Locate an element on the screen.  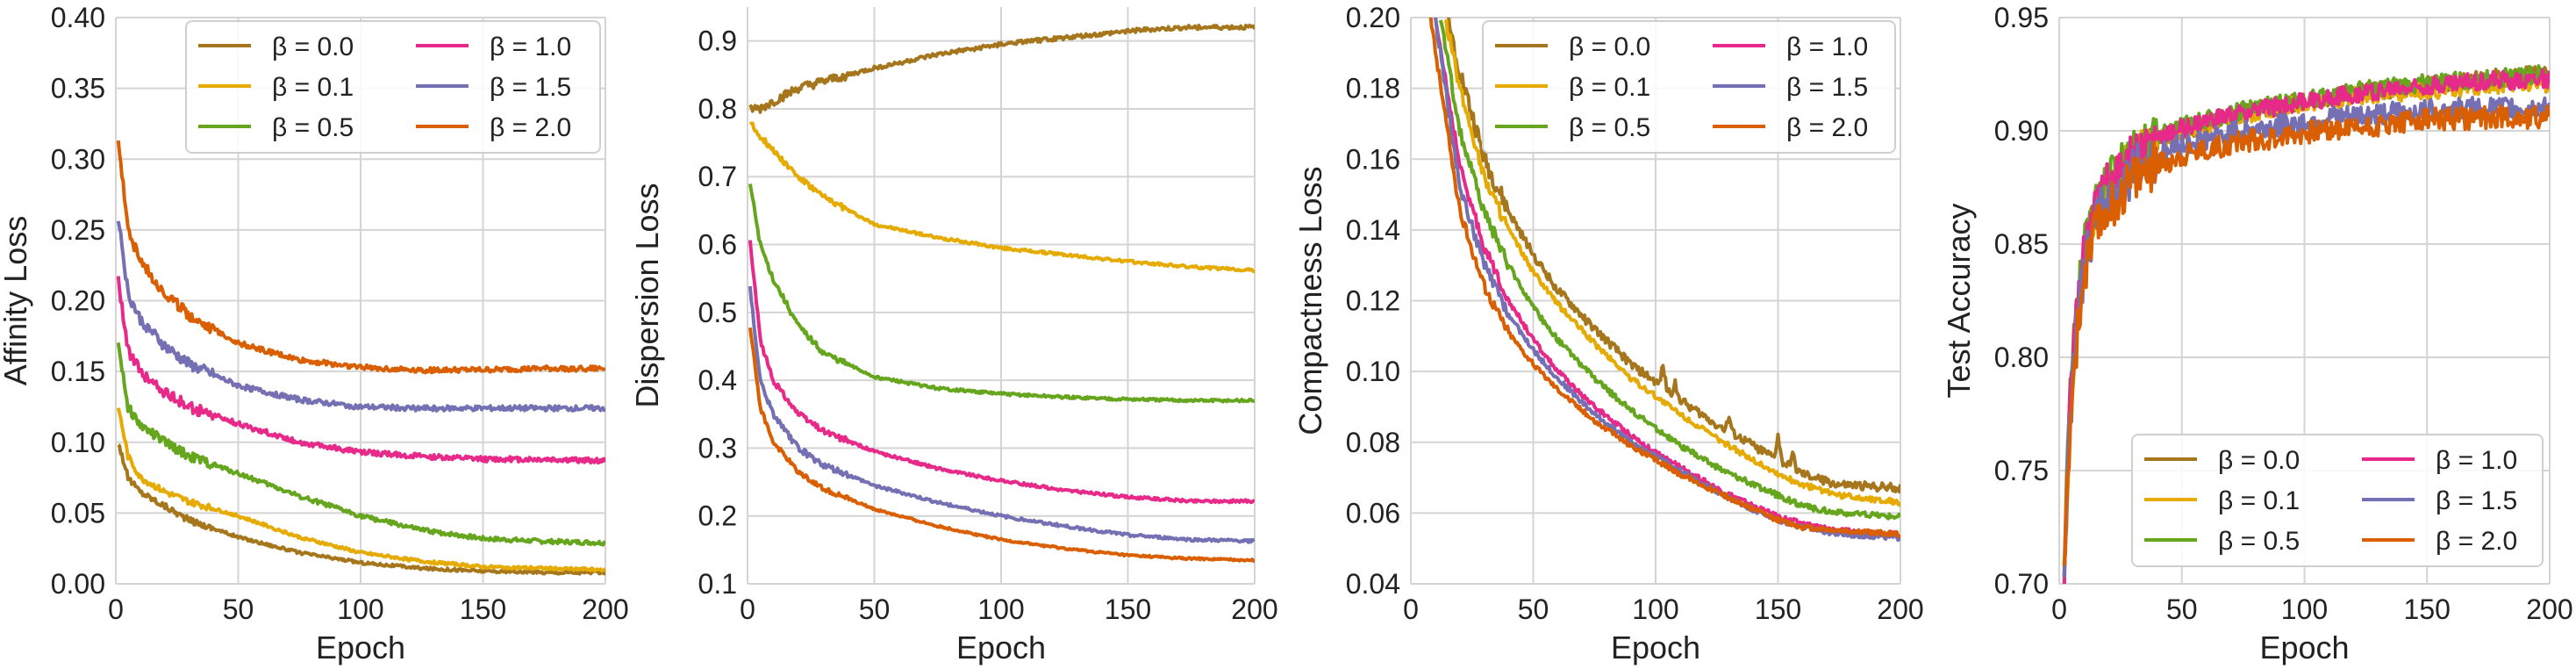
y-tick-label: 0.90 is located at coordinates (2021, 131).